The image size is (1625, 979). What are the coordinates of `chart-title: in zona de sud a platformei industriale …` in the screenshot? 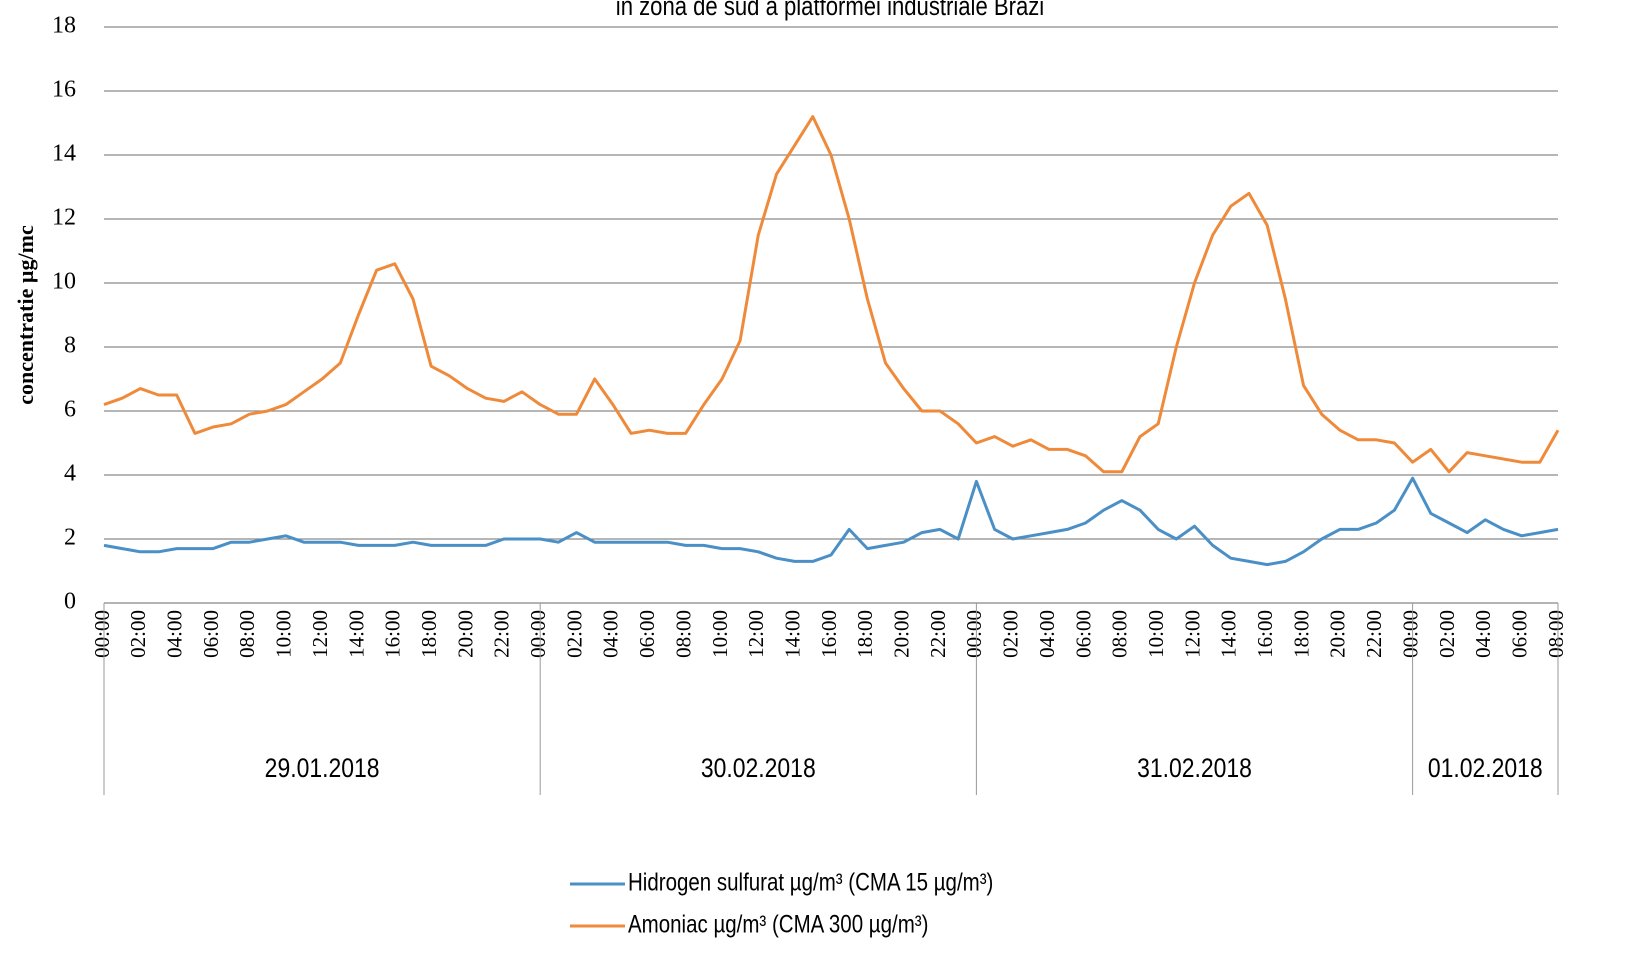 It's located at (830, 10).